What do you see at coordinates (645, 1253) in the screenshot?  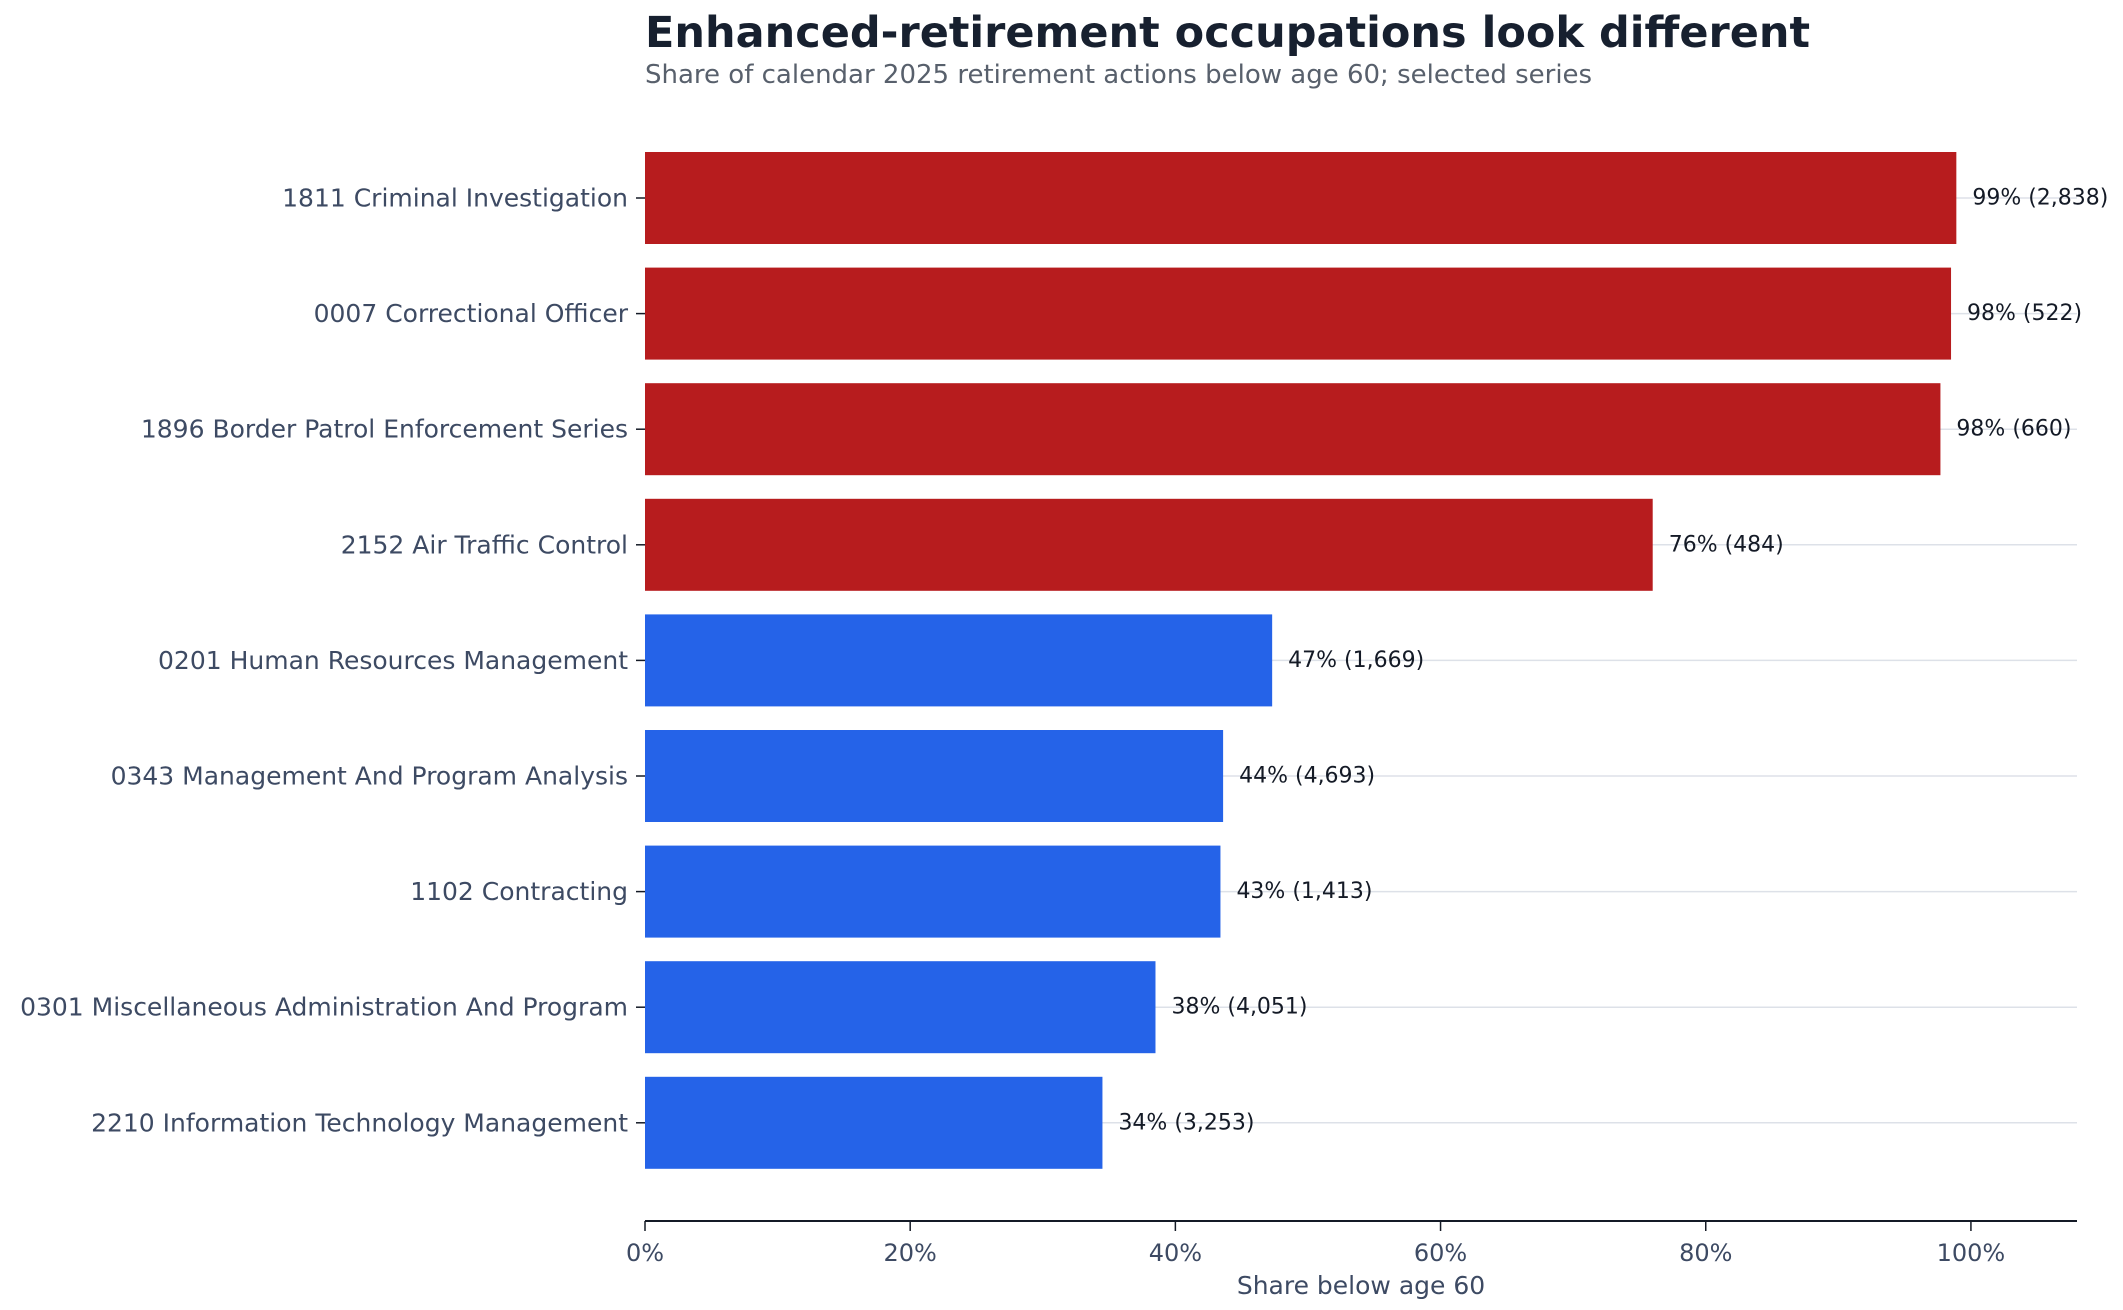 I see `x-tick-label: 0%` at bounding box center [645, 1253].